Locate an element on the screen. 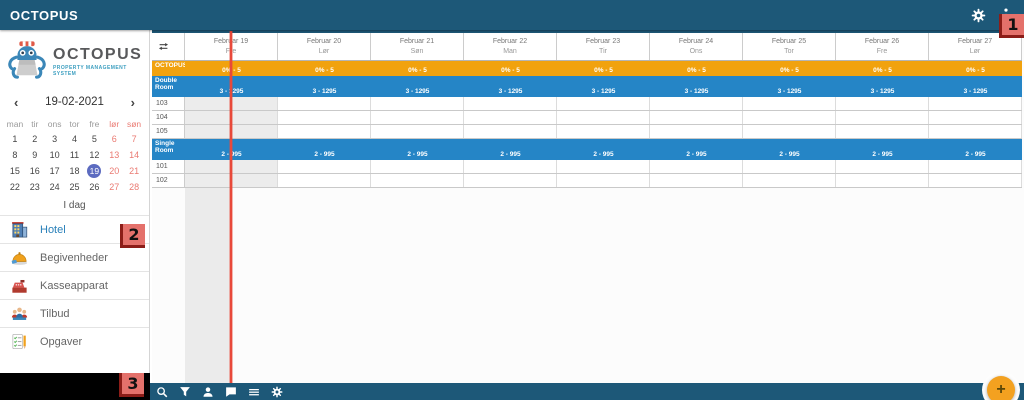 The image size is (1024, 400). sidebar-item-hotel: Hotel is located at coordinates (74, 229).